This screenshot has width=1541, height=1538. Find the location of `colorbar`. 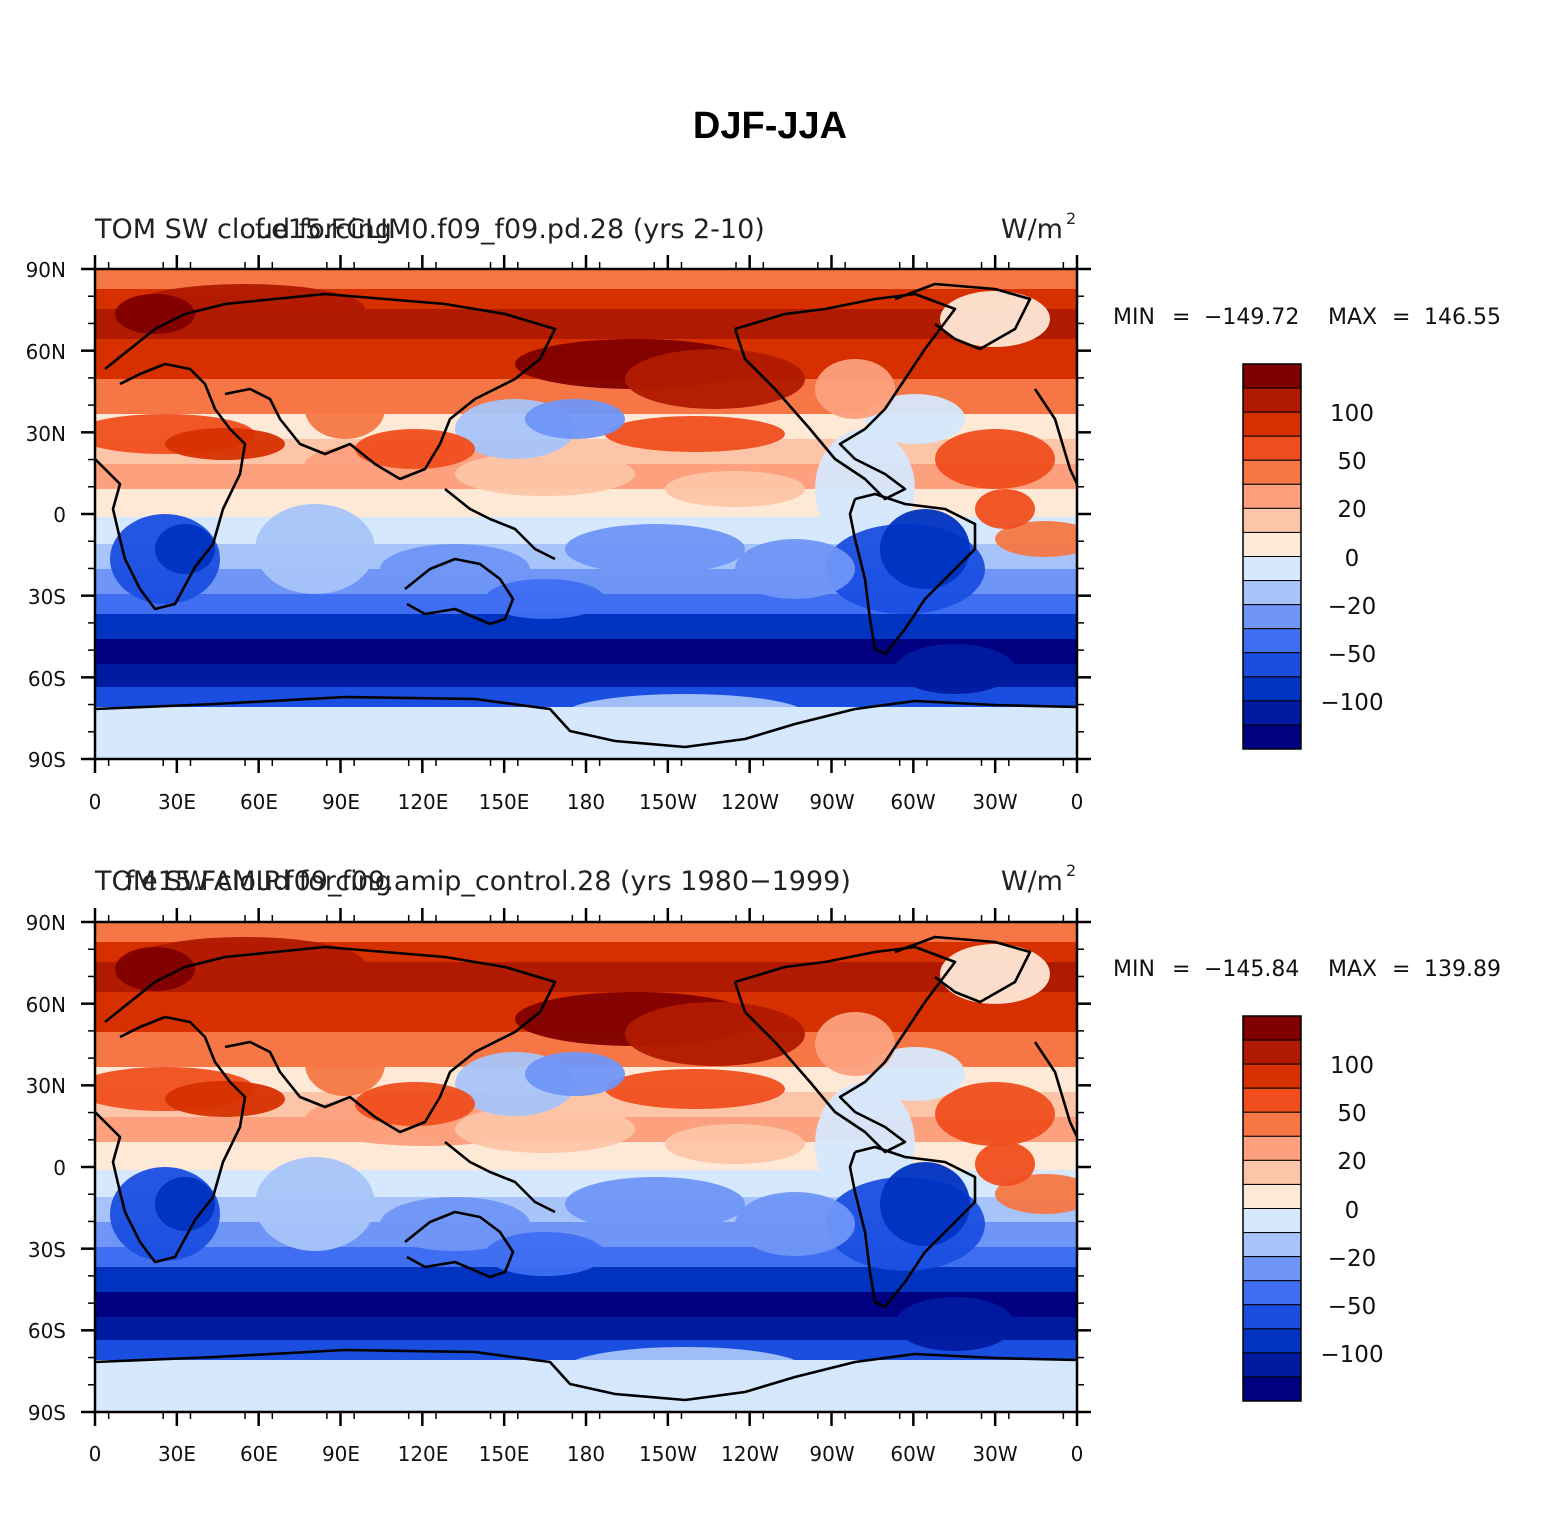

colorbar is located at coordinates (1272, 556).